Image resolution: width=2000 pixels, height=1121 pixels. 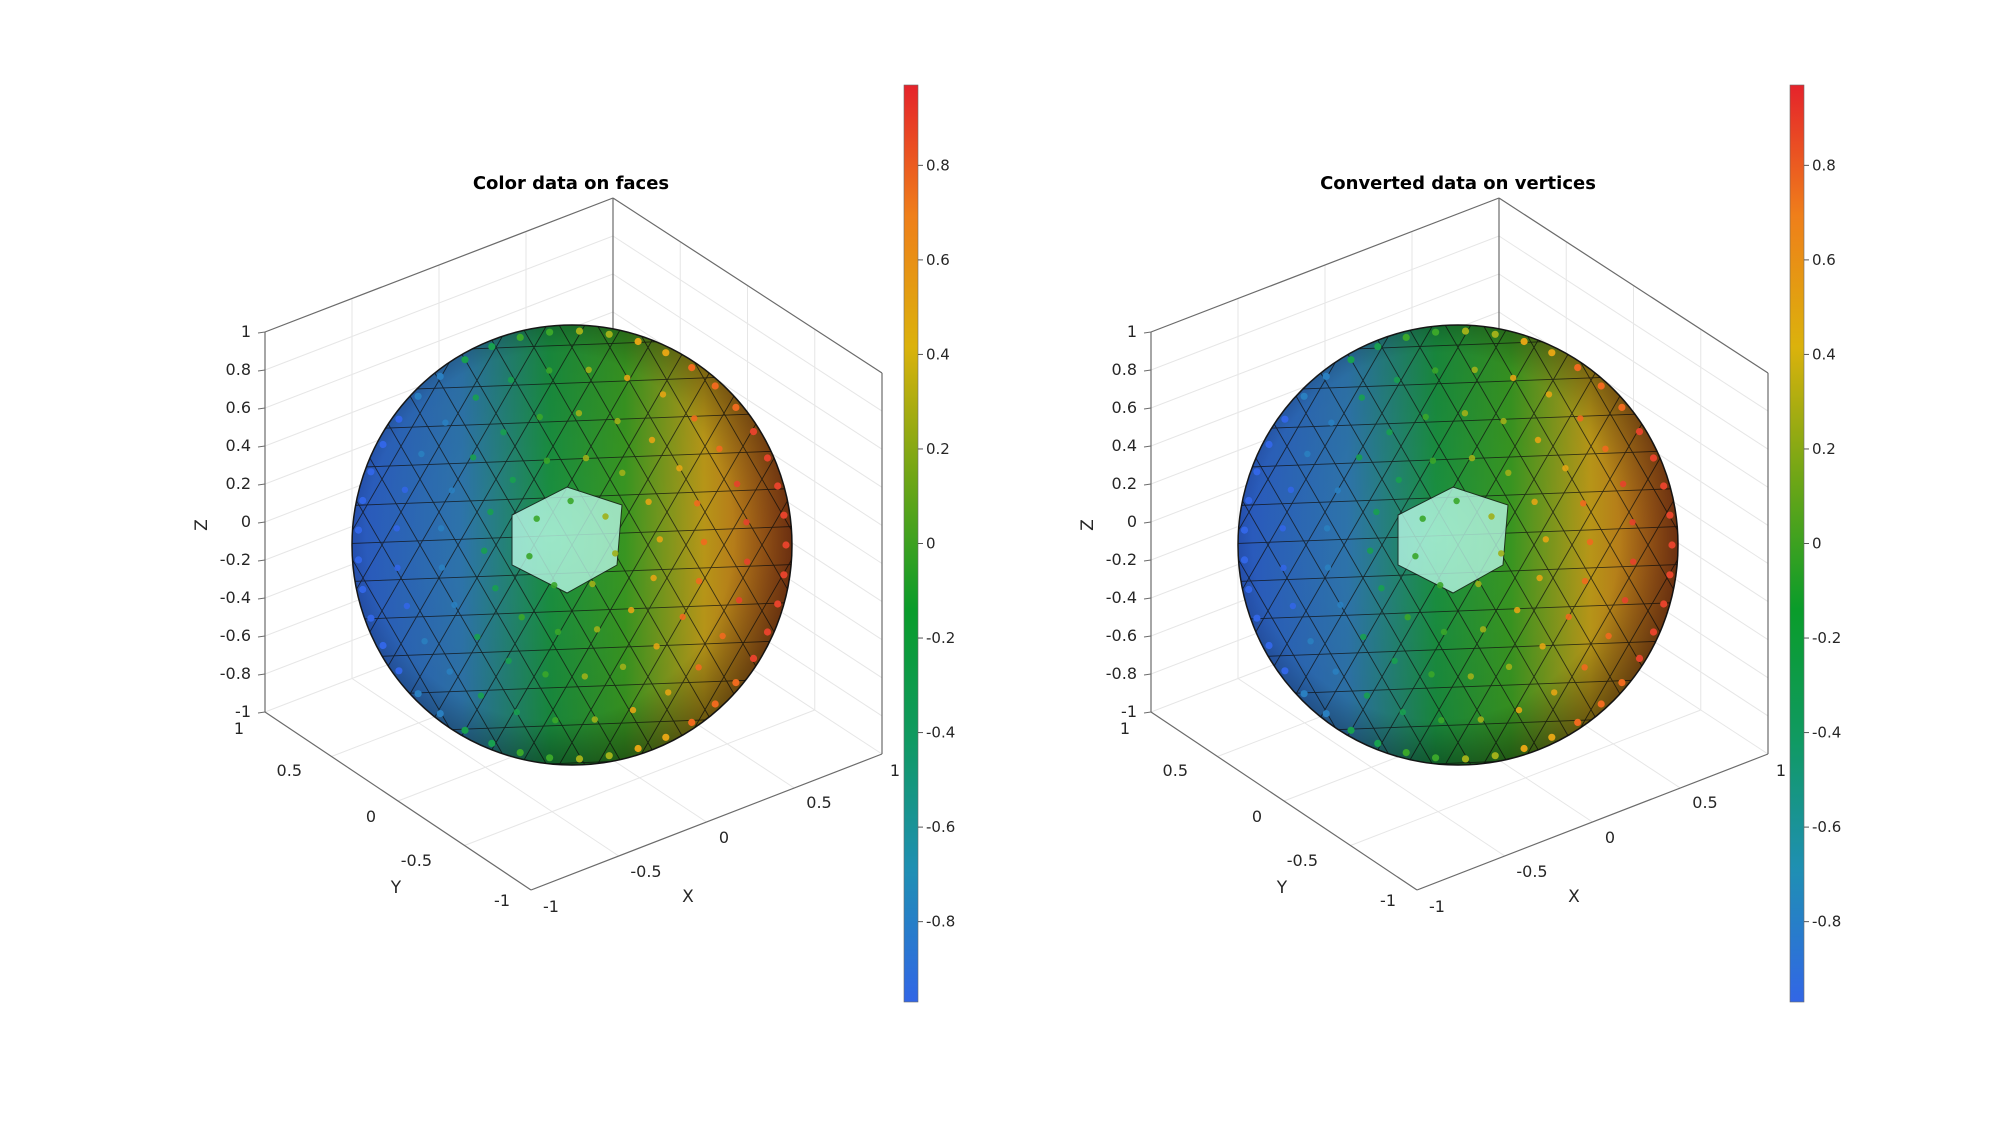 I want to click on z-tick-label: -1, so click(x=1129, y=711).